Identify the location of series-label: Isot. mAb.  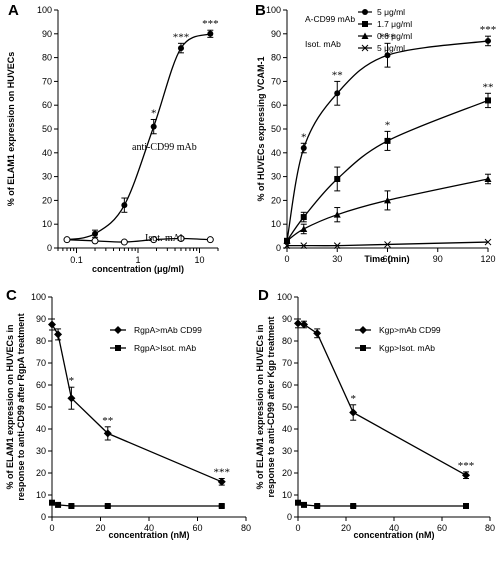
(165, 238).